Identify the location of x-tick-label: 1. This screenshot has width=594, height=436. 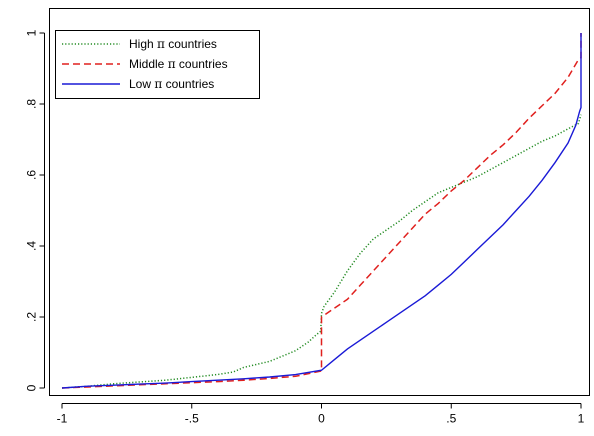
(581, 419).